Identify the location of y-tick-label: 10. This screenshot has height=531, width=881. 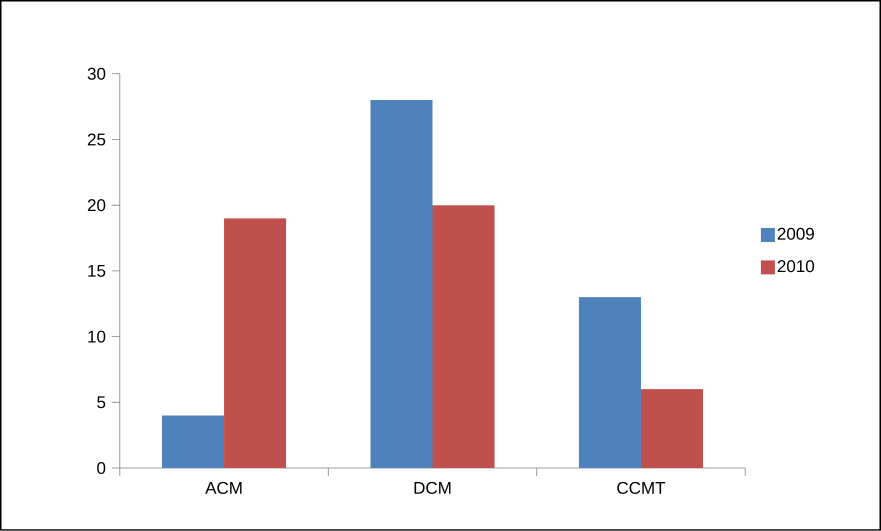
(97, 336).